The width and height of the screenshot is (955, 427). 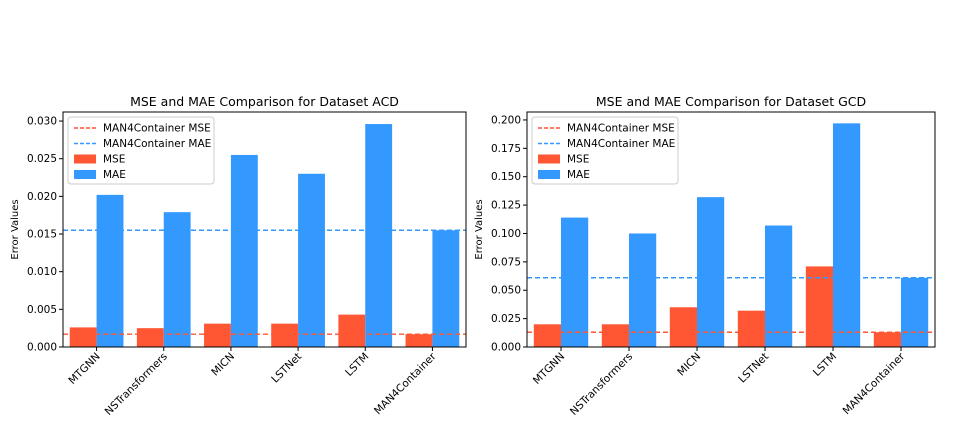 What do you see at coordinates (506, 206) in the screenshot?
I see `y-tick-label: 0.125` at bounding box center [506, 206].